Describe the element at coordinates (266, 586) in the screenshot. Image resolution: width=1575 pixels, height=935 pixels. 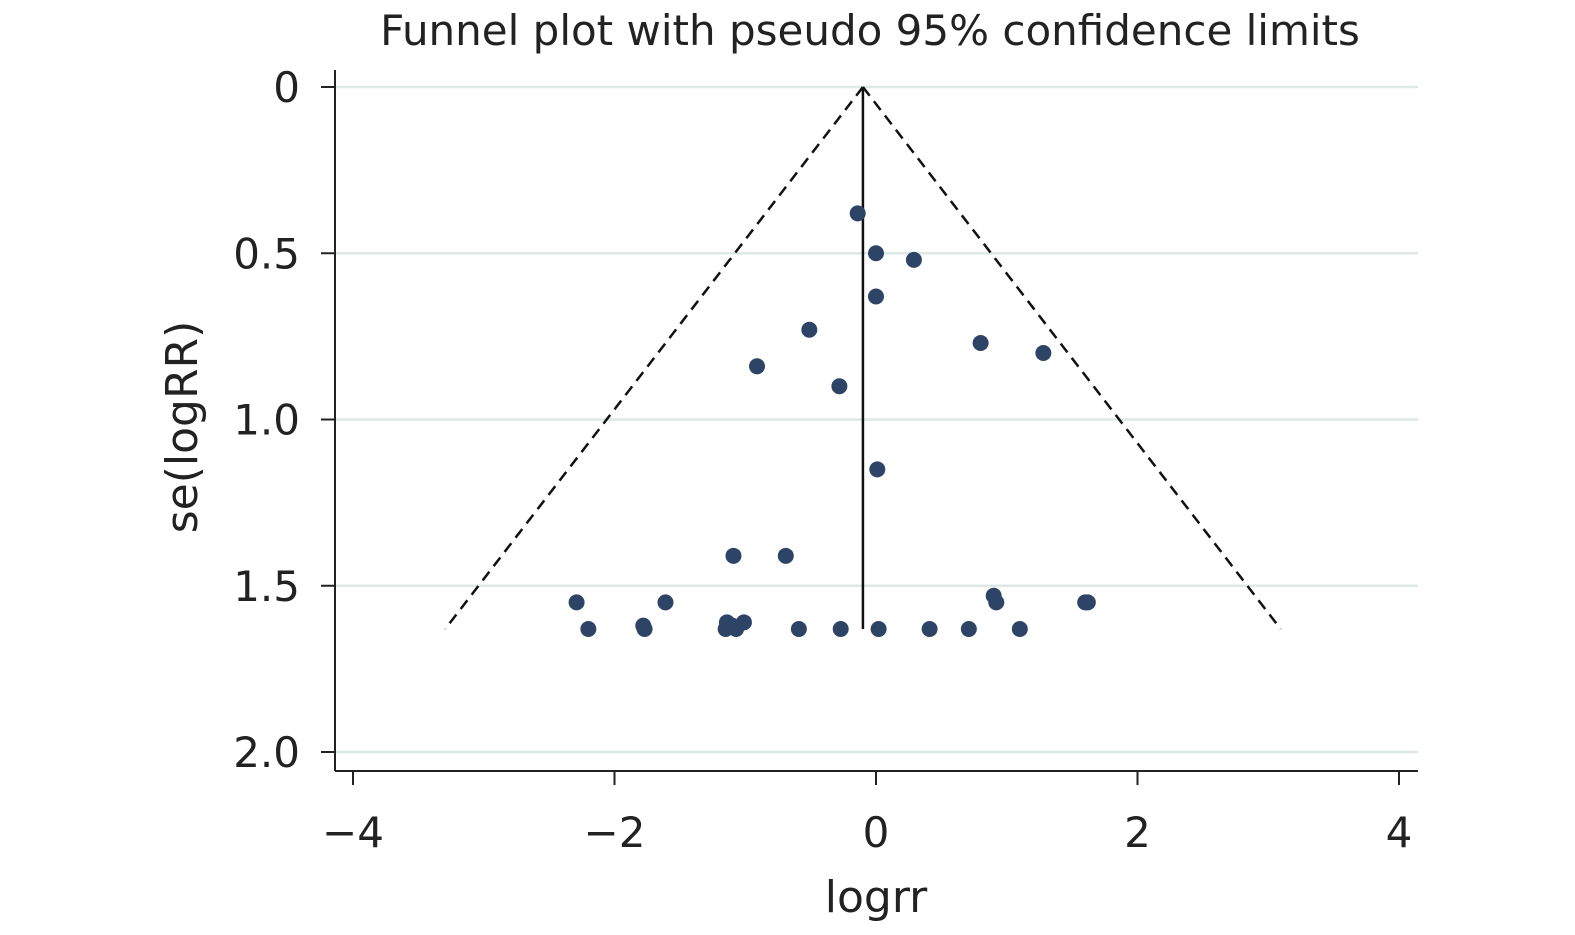
I see `y-tick-label: 1.5` at that location.